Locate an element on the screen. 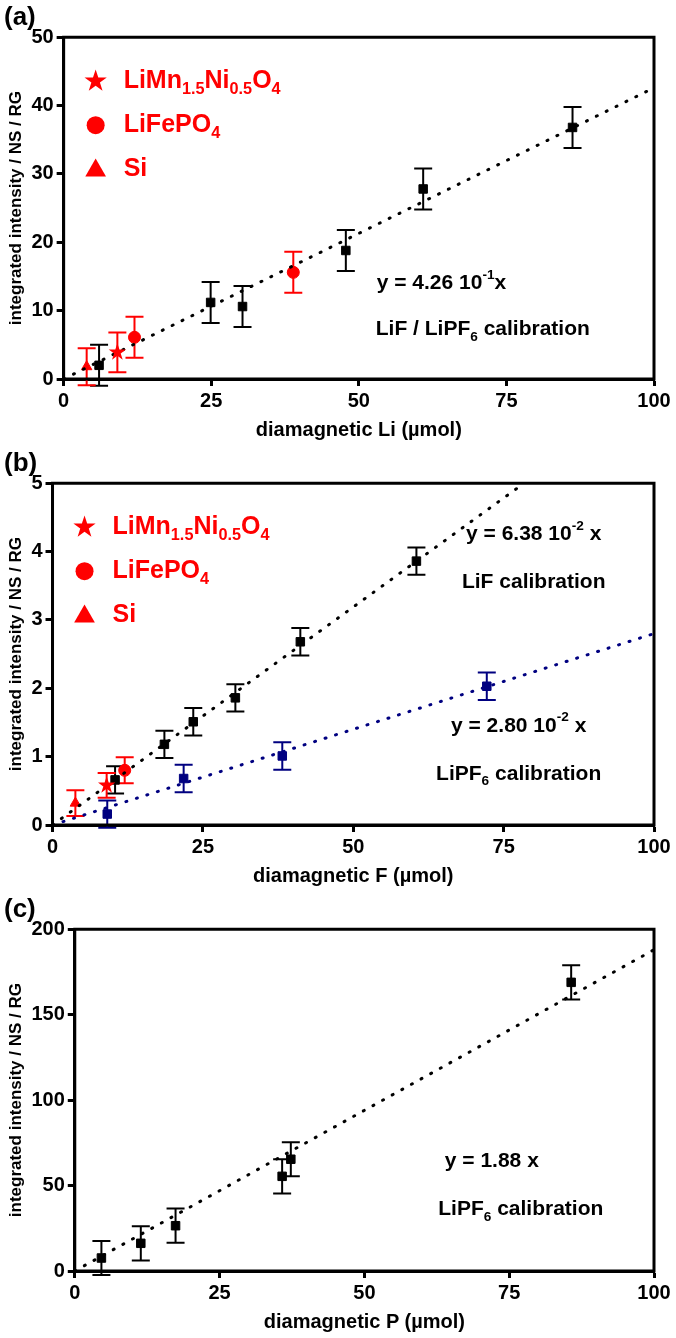  annotation: LiF calibration is located at coordinates (533, 581).